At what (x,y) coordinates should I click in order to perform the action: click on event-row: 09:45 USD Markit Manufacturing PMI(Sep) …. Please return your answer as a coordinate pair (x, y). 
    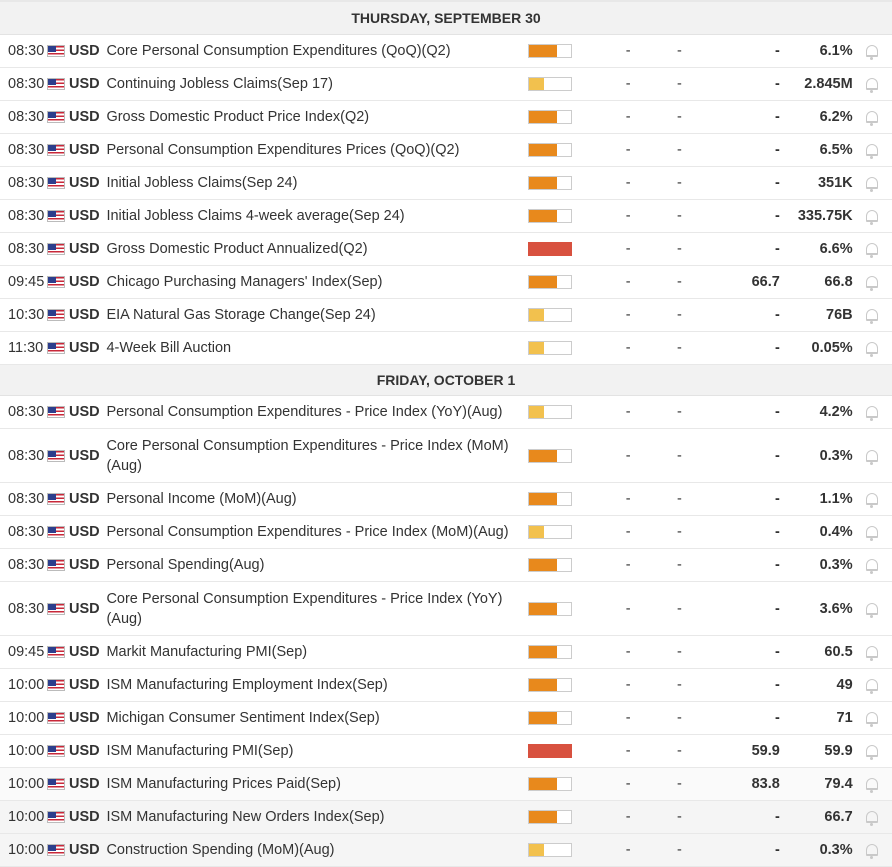
    Looking at the image, I should click on (446, 652).